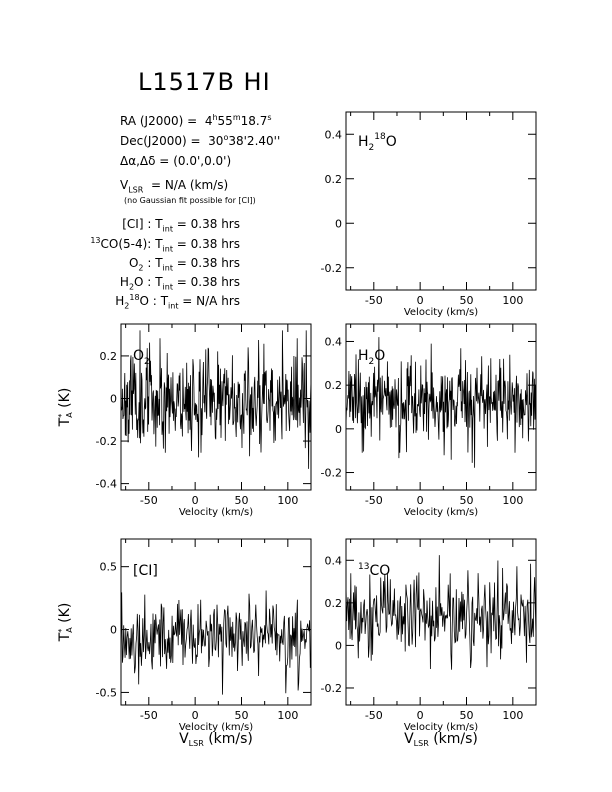 This screenshot has height=792, width=612. I want to click on co13-ytick-label: 0, so click(338, 645).